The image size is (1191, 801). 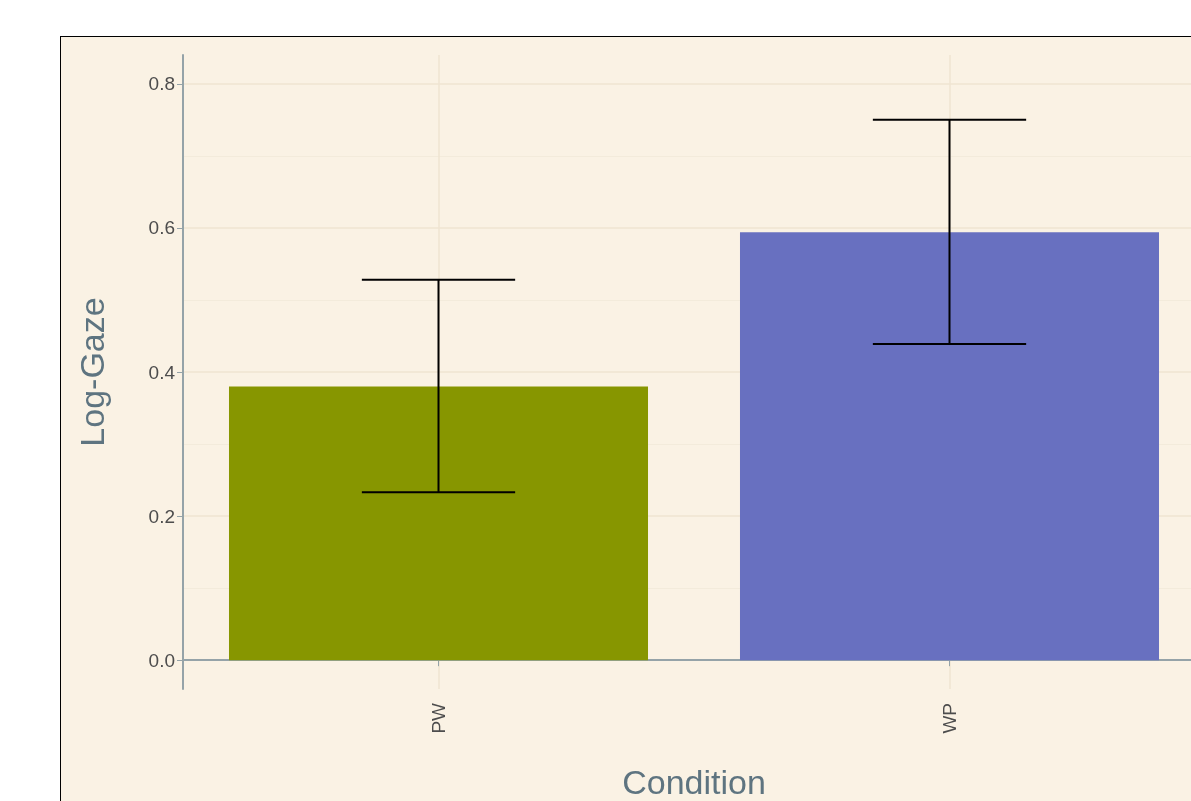 I want to click on x-tick-label: PW, so click(x=438, y=718).